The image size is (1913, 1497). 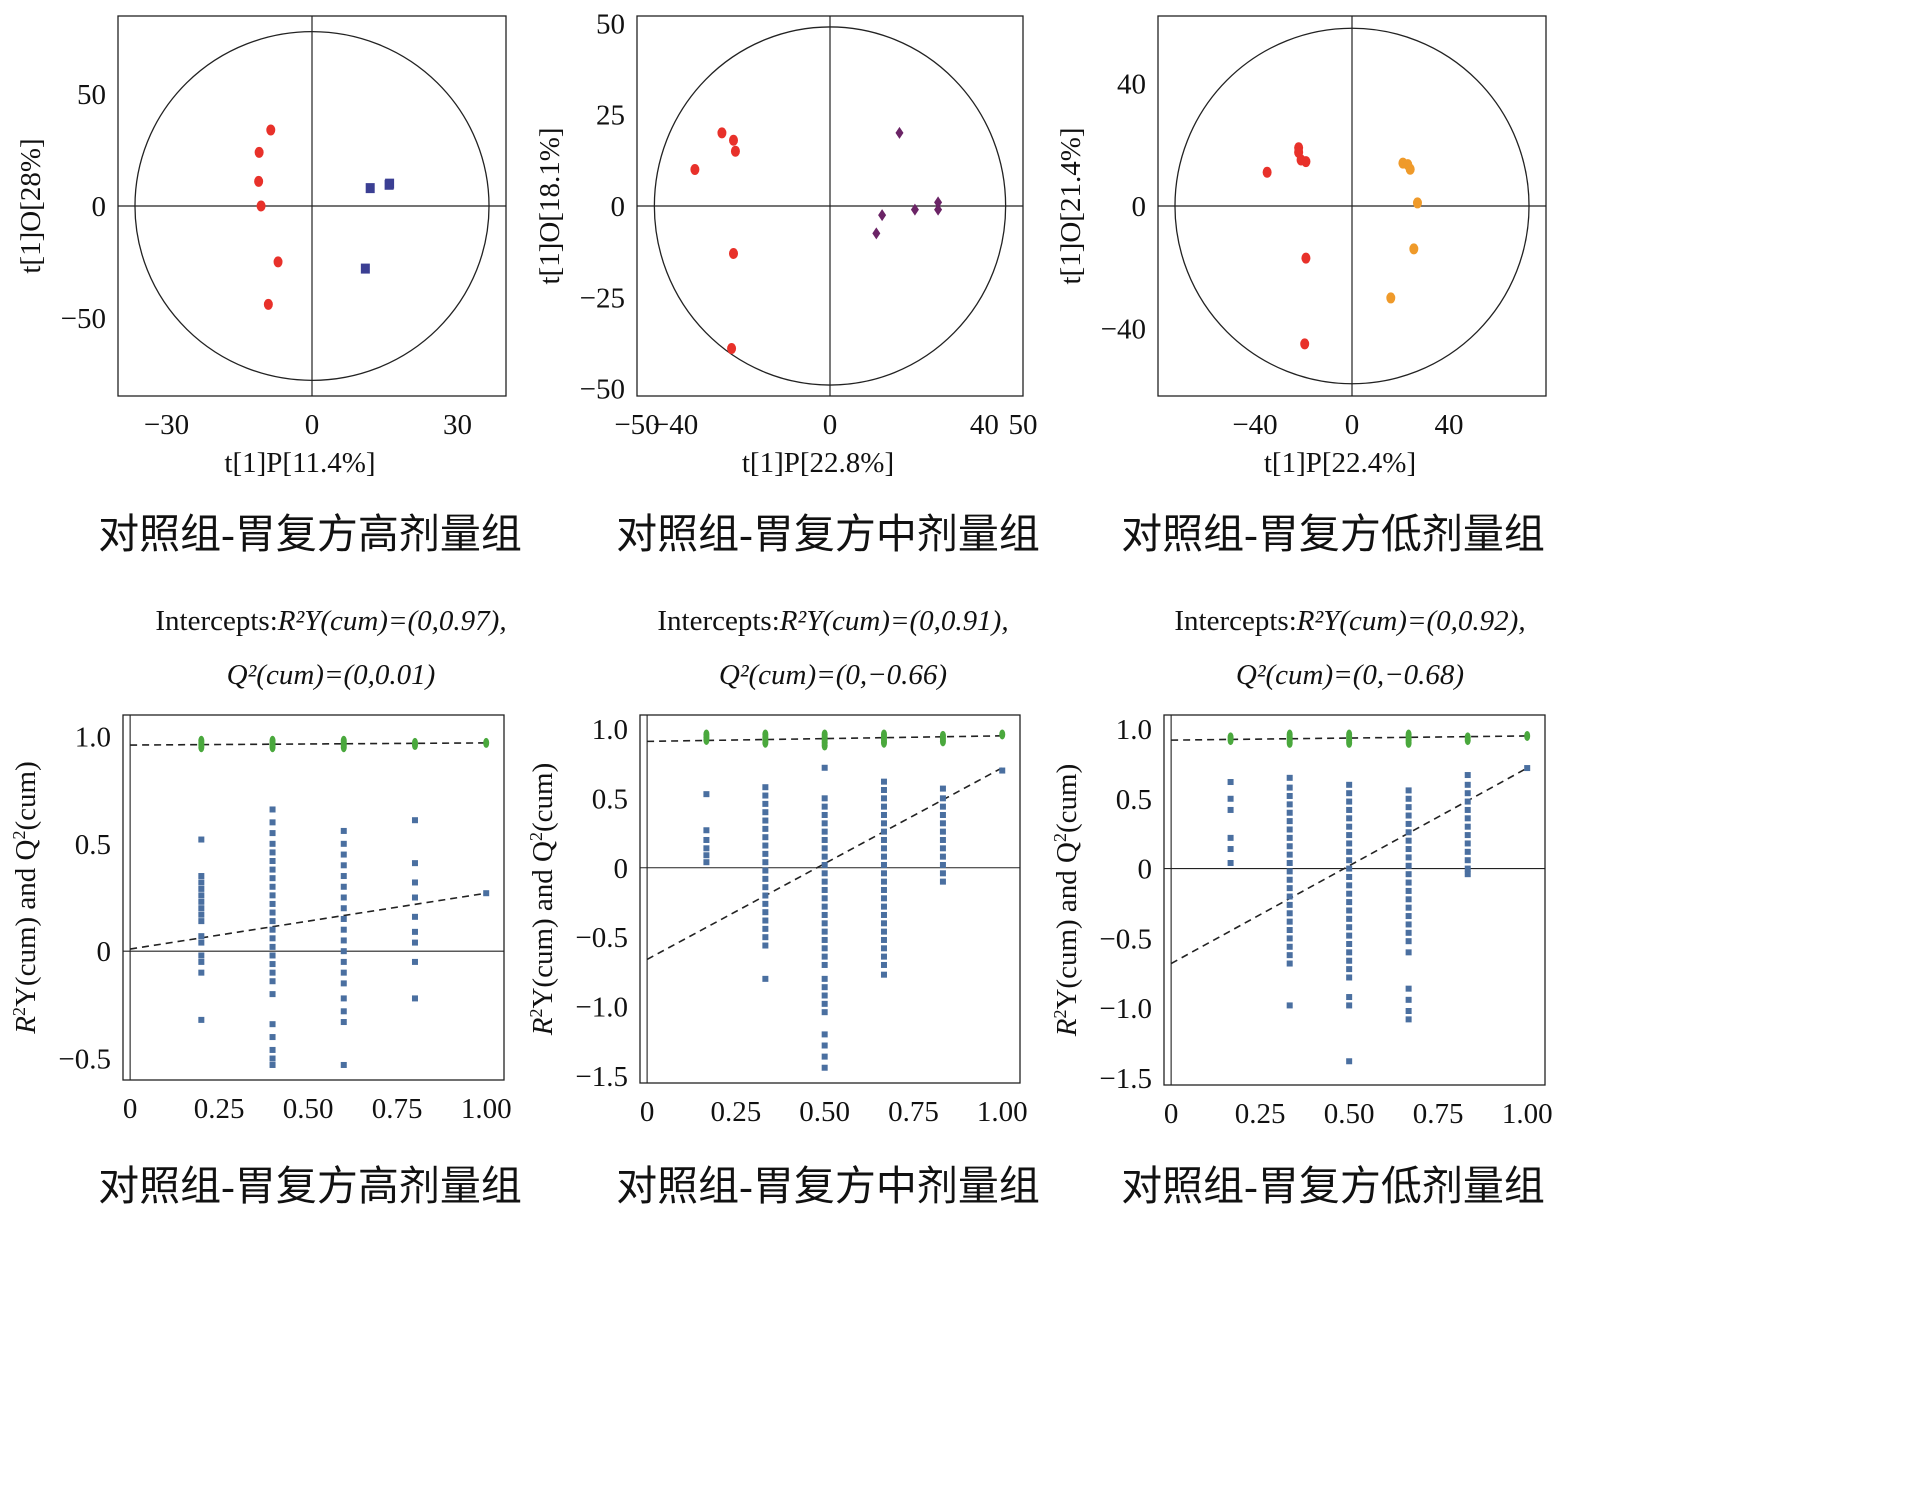 I want to click on x-tick-label: 0, so click(x=1352, y=425).